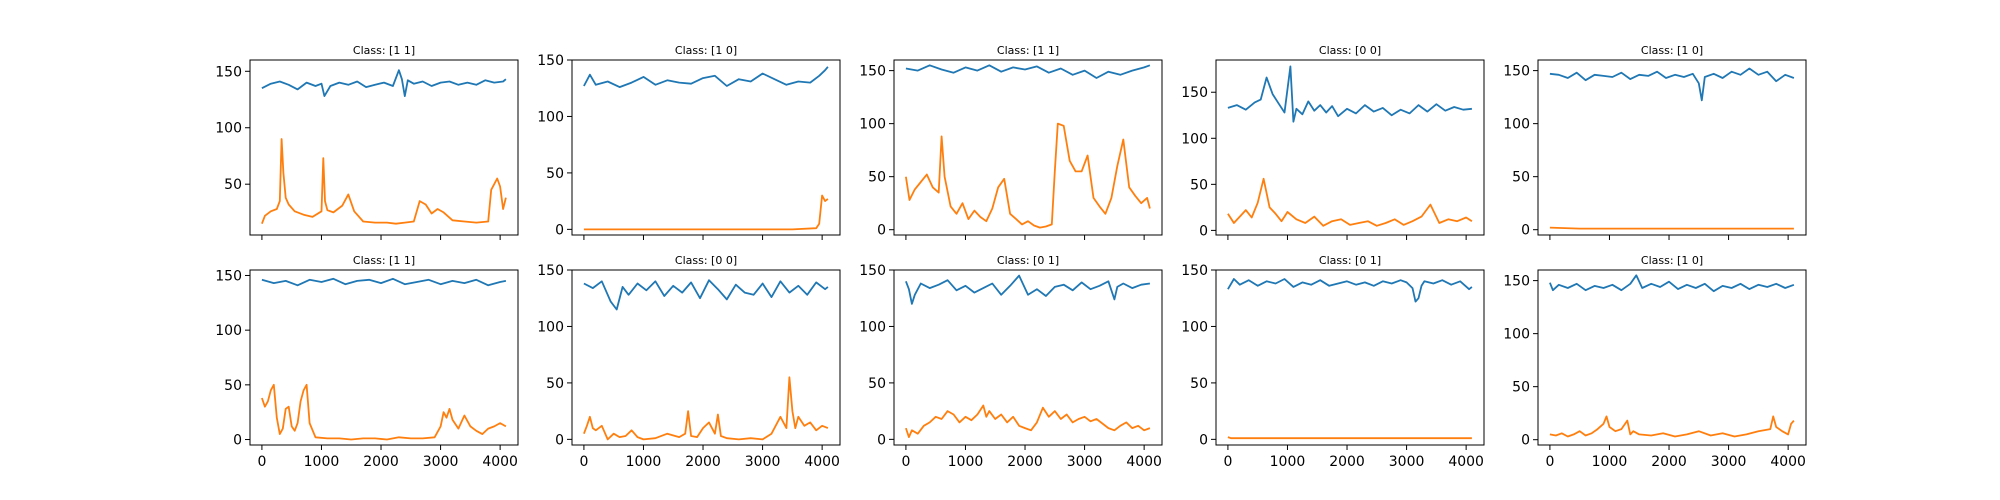 The width and height of the screenshot is (2000, 500). Describe the element at coordinates (367, 362) in the screenshot. I see `subplot-6: Class: [1 1] 0 50 100 150 0 1000 2000 3000 4000` at that location.